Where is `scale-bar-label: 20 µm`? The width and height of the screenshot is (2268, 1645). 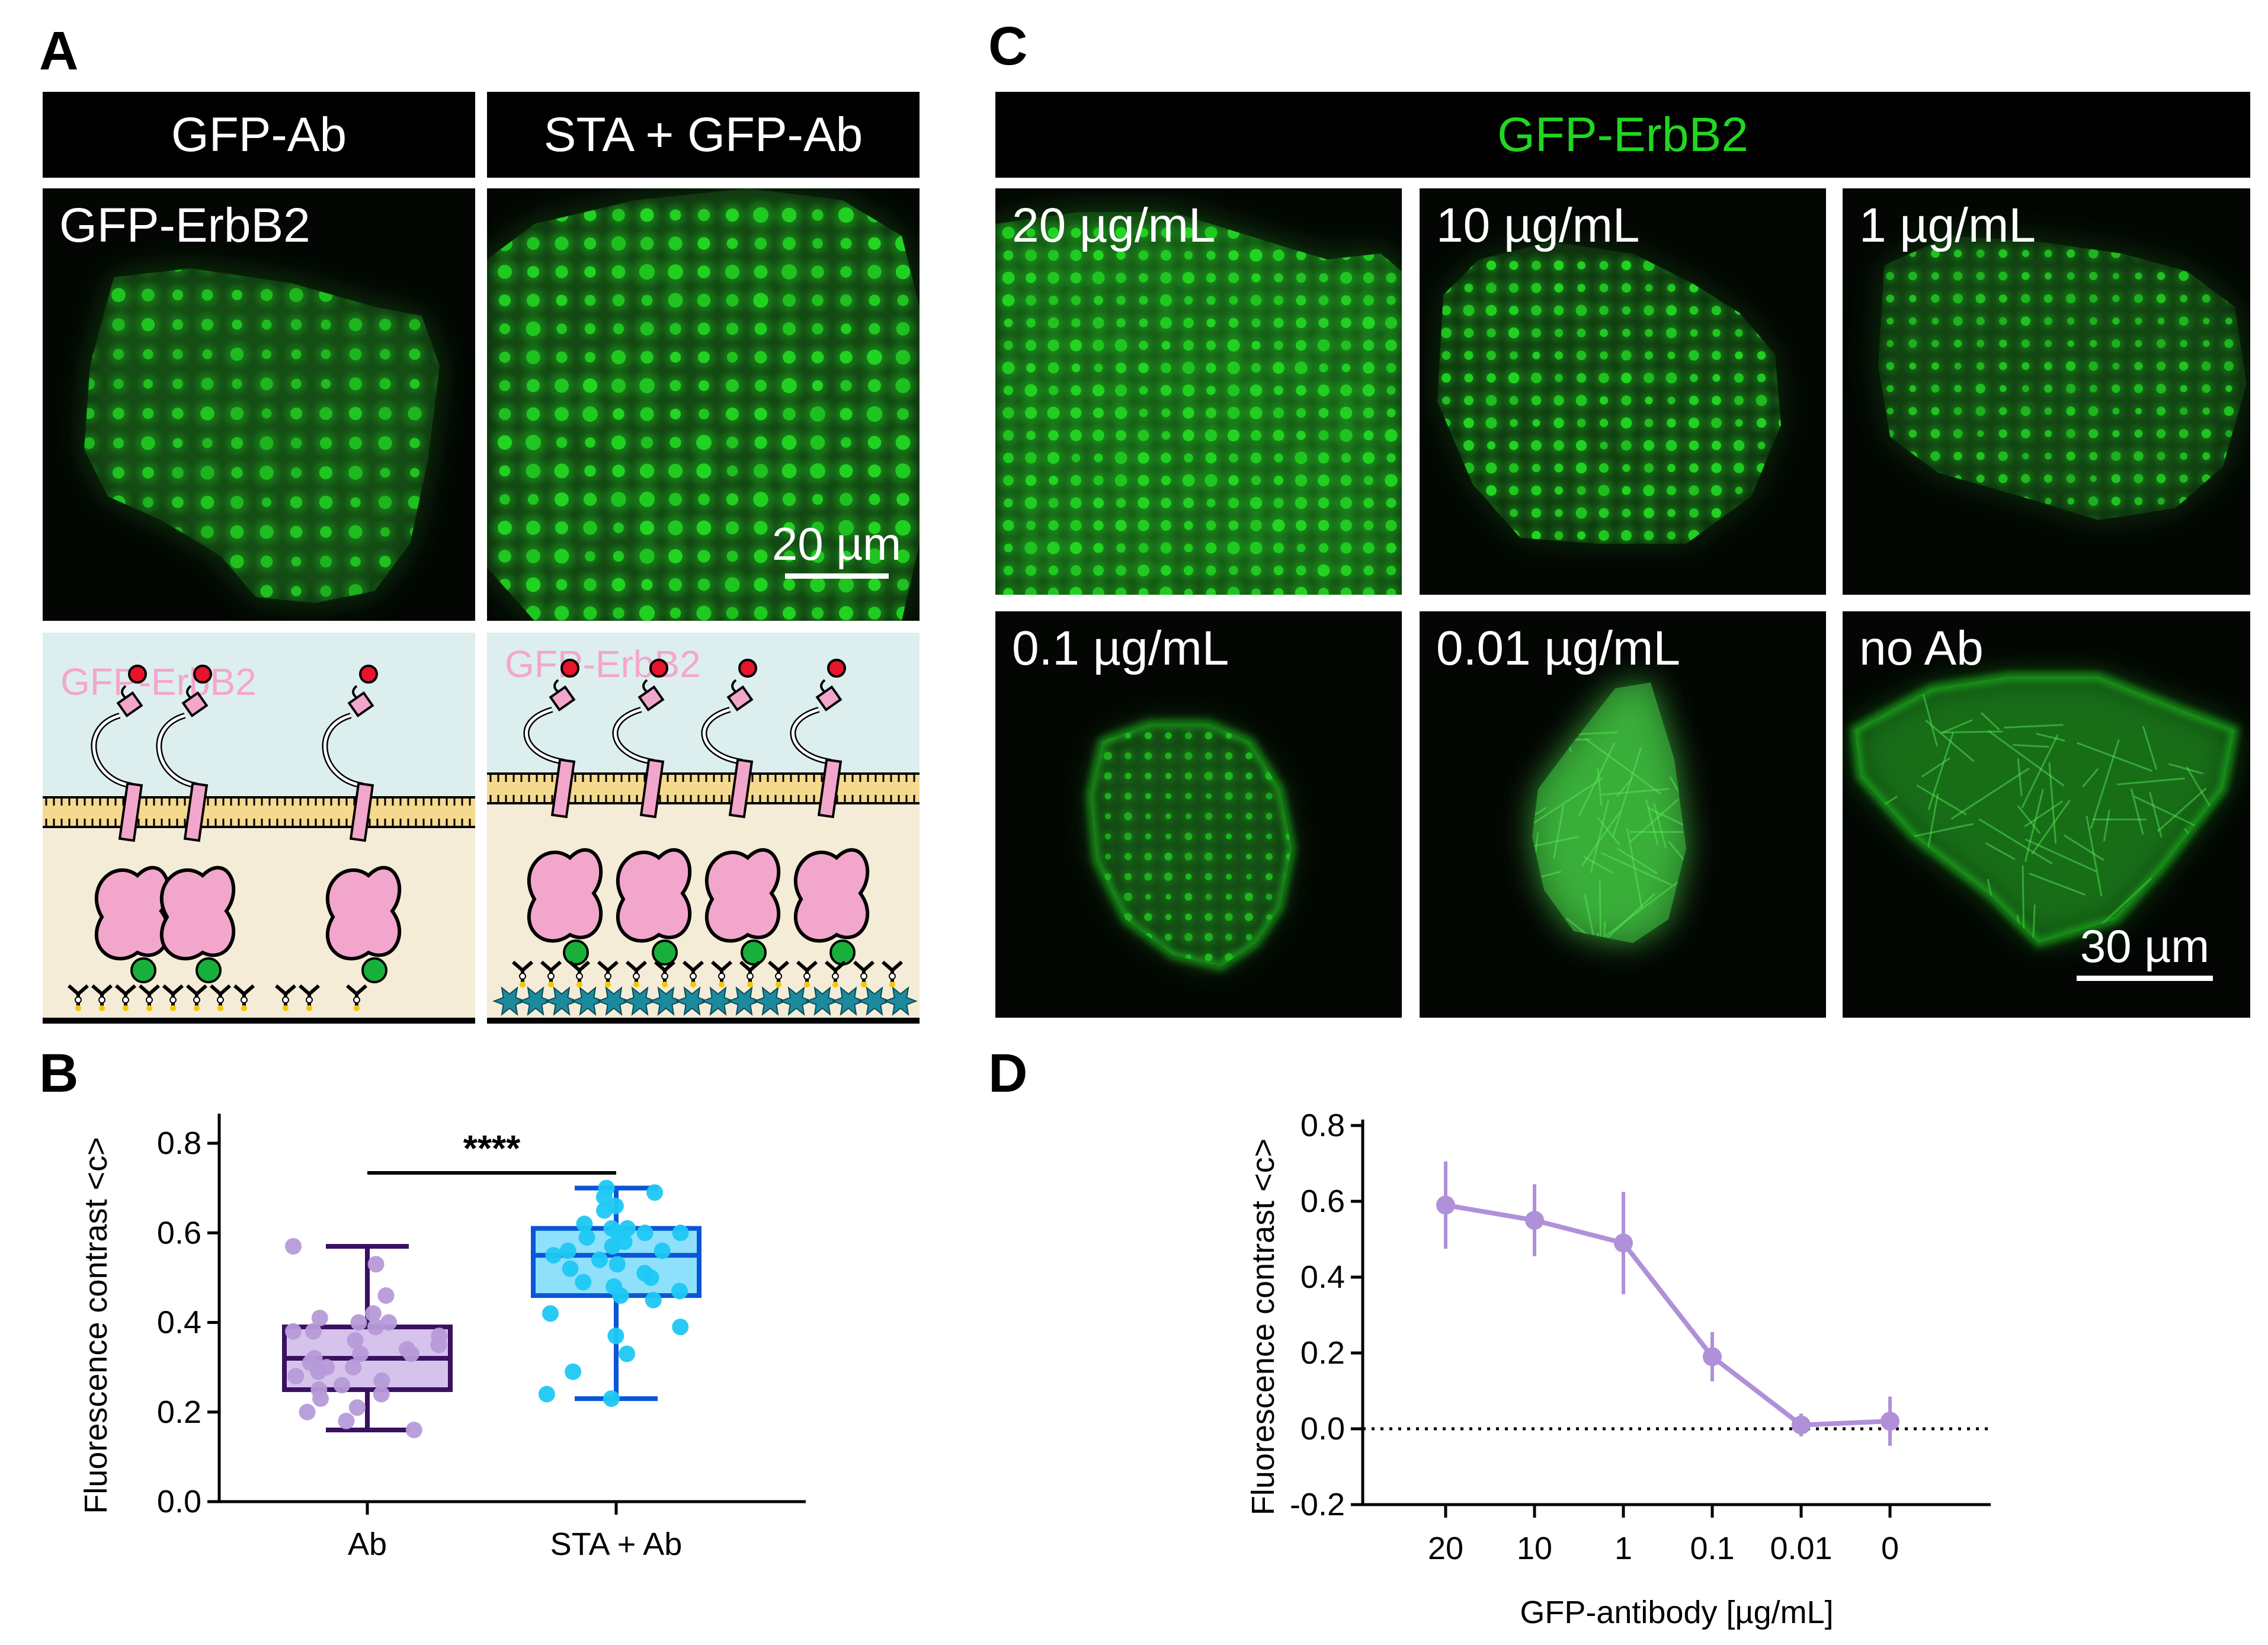 scale-bar-label: 20 µm is located at coordinates (836, 544).